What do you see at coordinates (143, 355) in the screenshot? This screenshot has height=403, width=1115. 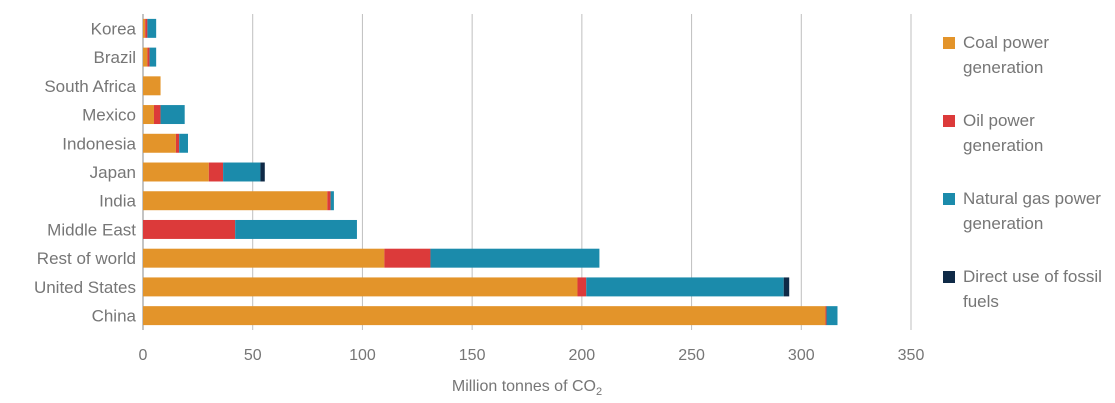 I see `x-tick-label: 0` at bounding box center [143, 355].